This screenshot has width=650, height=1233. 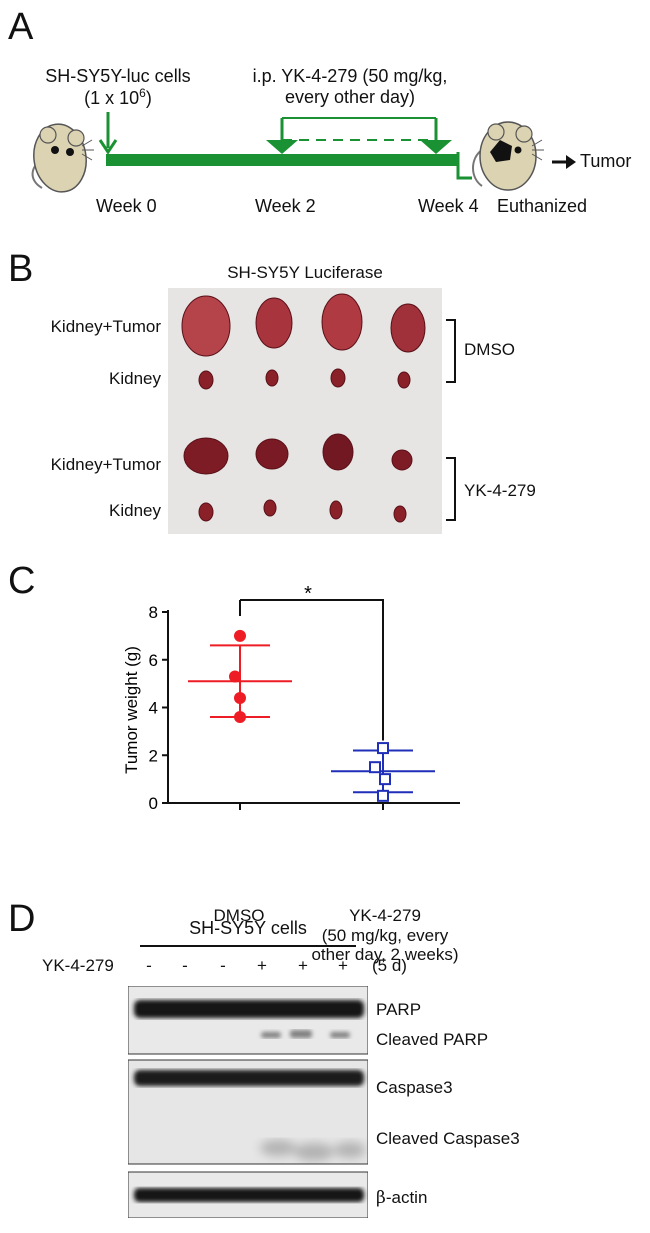 I want to click on lane-5: +, so click(x=303, y=965).